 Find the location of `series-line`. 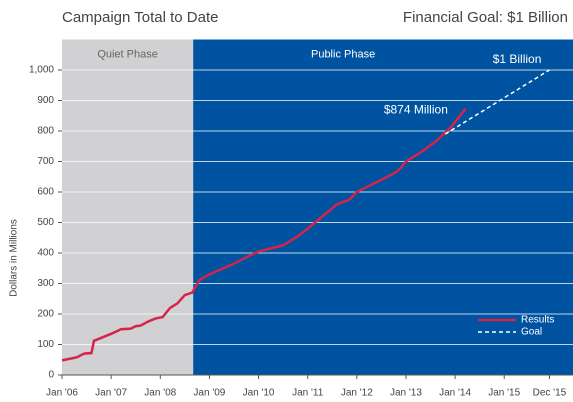

series-line is located at coordinates (497, 102).